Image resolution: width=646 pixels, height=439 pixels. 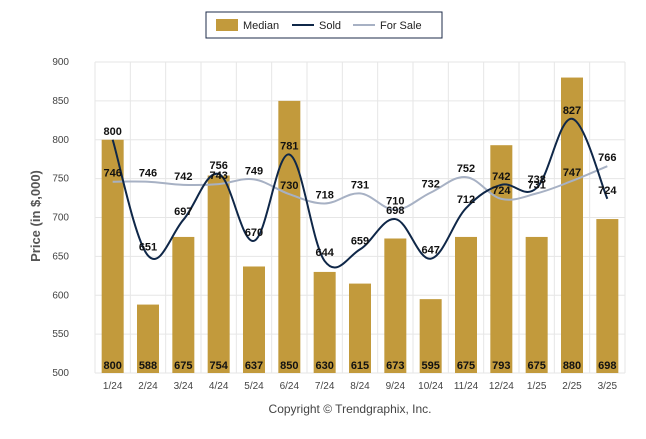 What do you see at coordinates (60, 218) in the screenshot?
I see `y-tick-label: 700` at bounding box center [60, 218].